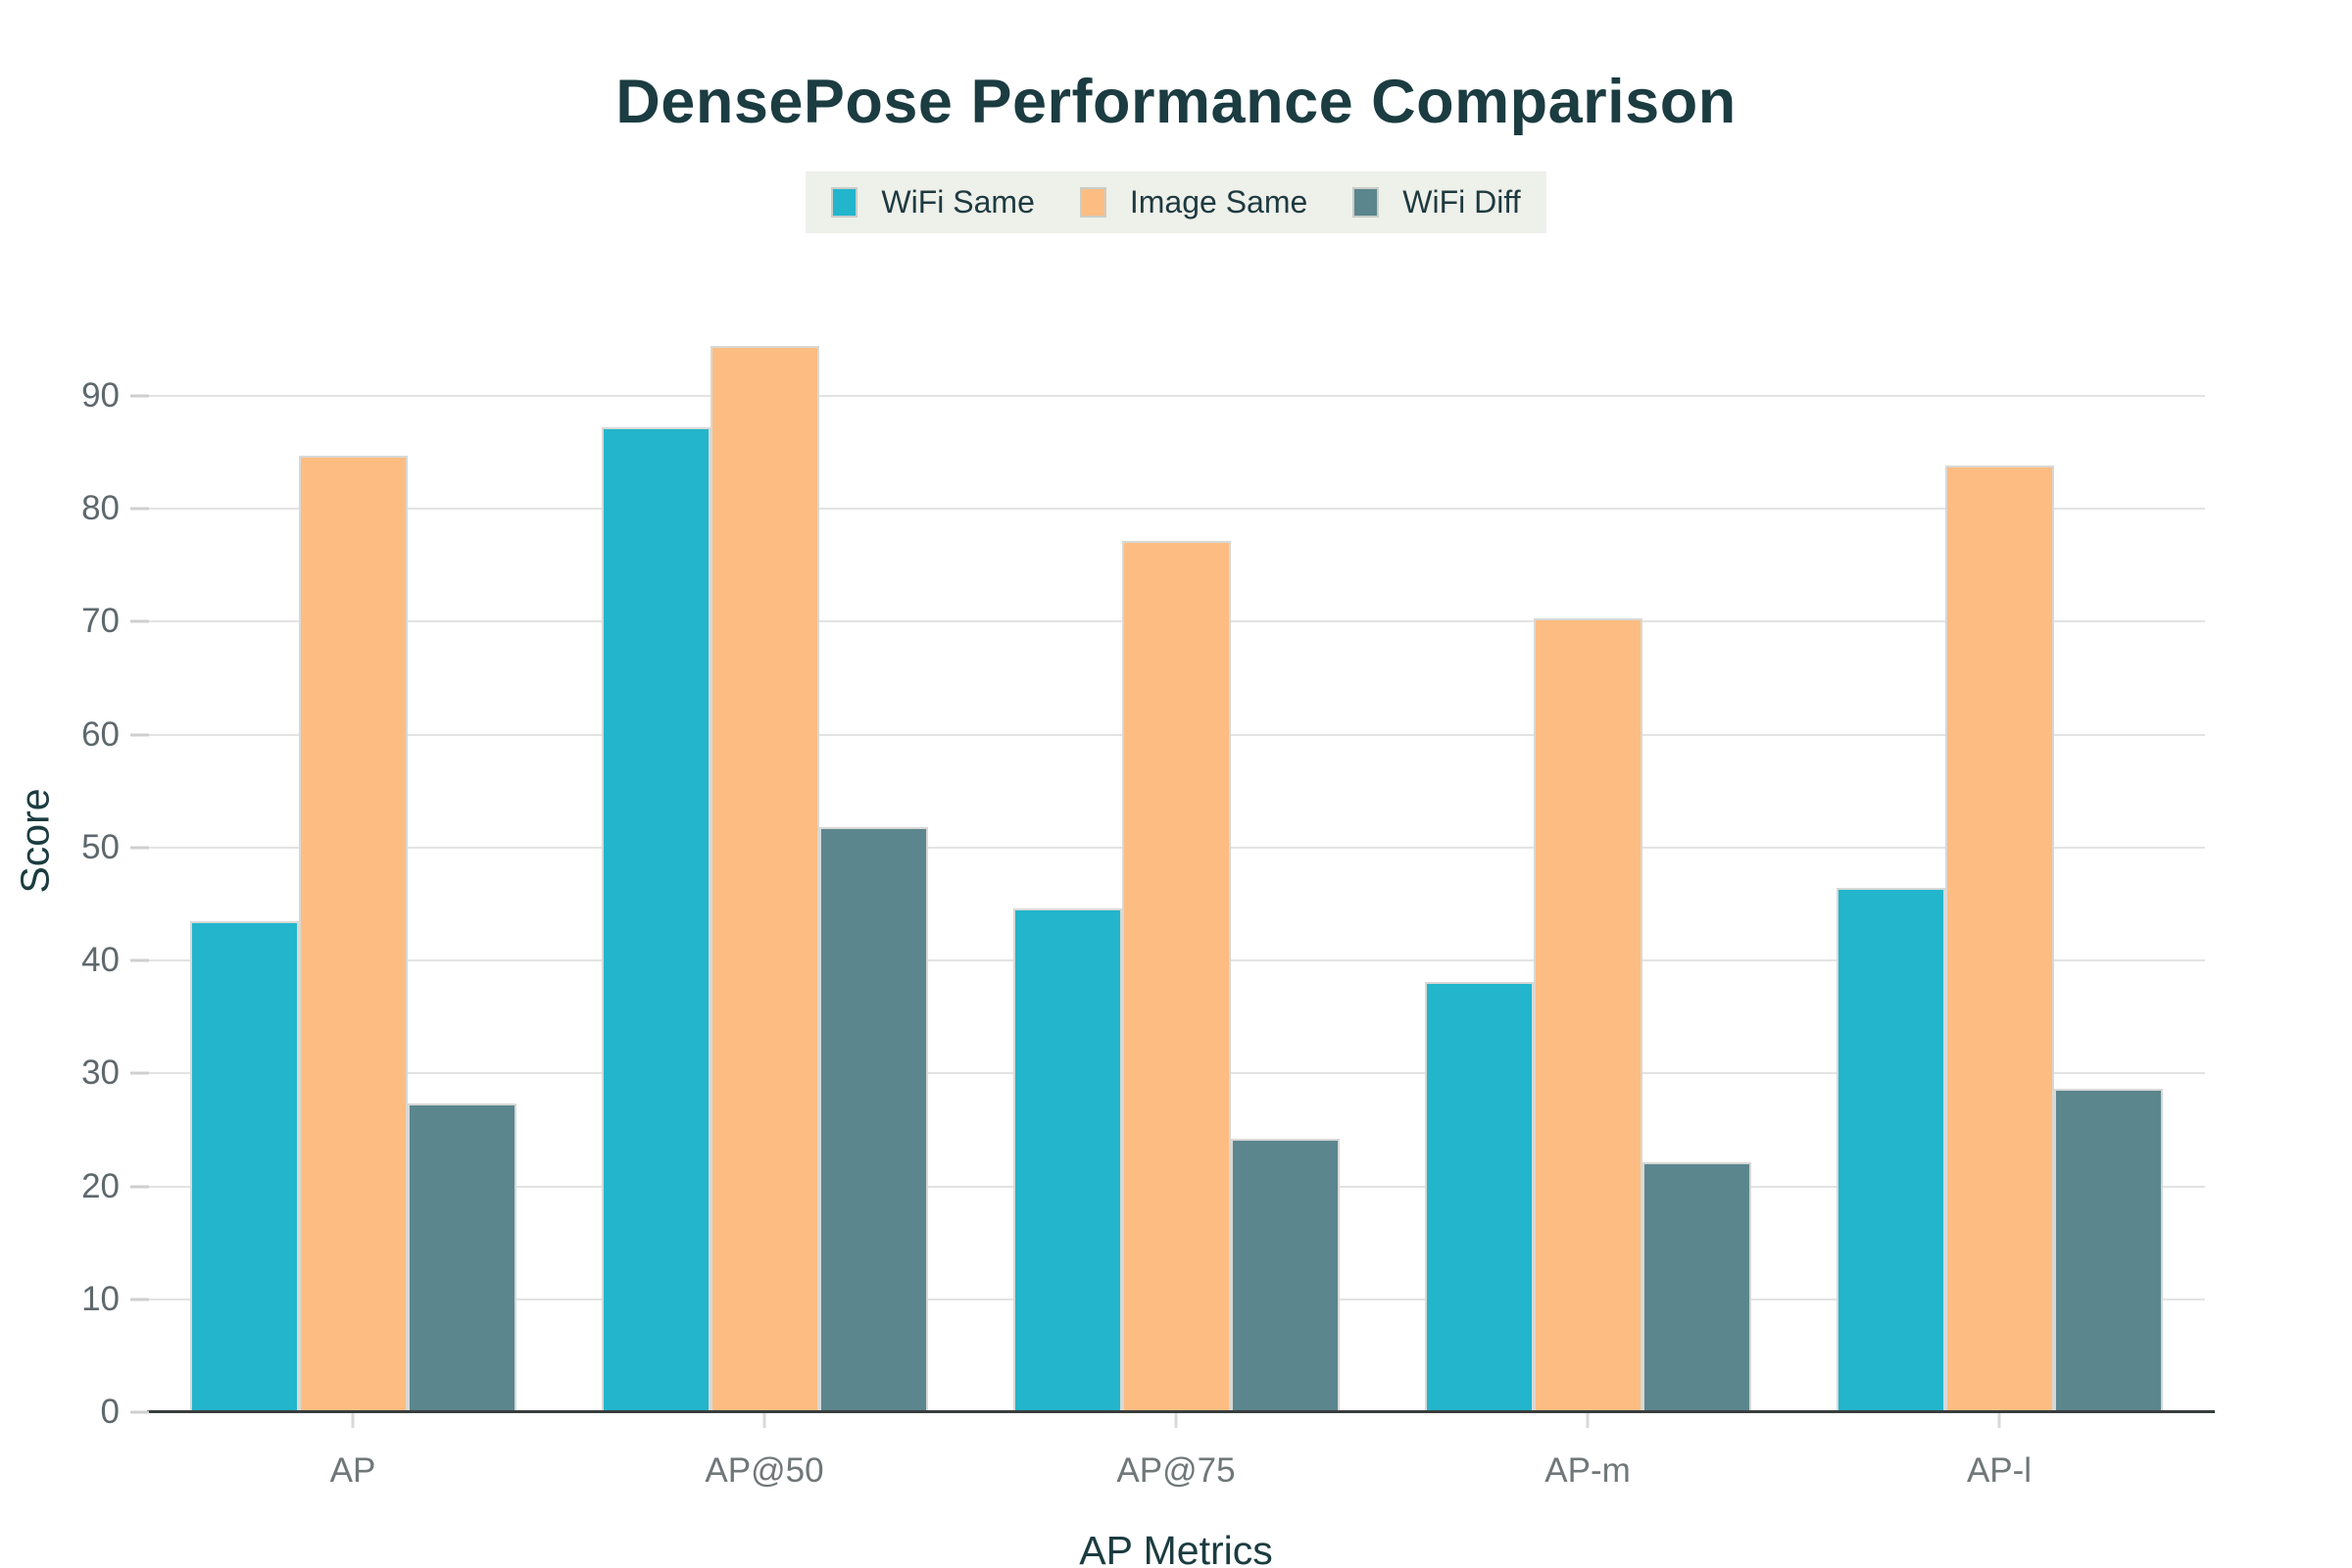 The image size is (2352, 1568). What do you see at coordinates (958, 202) in the screenshot?
I see `legend-label-wifi-same: WiFi Same` at bounding box center [958, 202].